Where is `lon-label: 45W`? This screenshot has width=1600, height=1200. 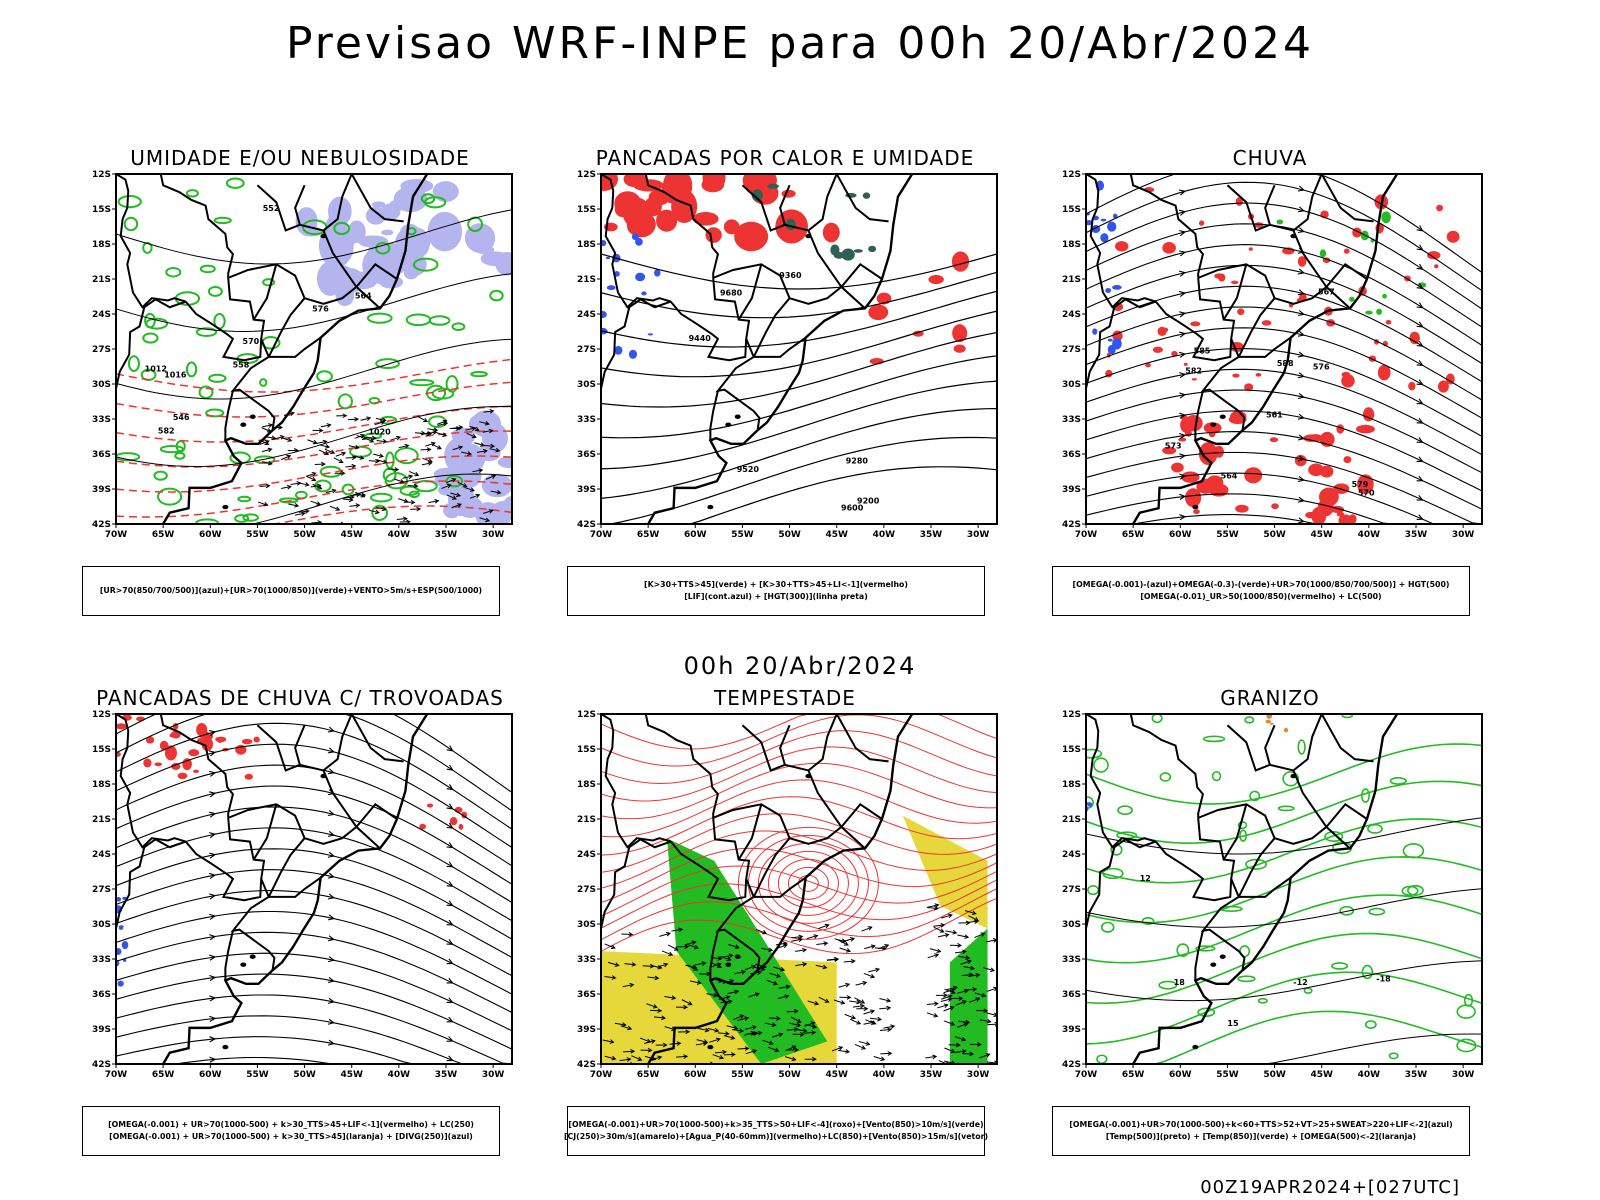 lon-label: 45W is located at coordinates (836, 535).